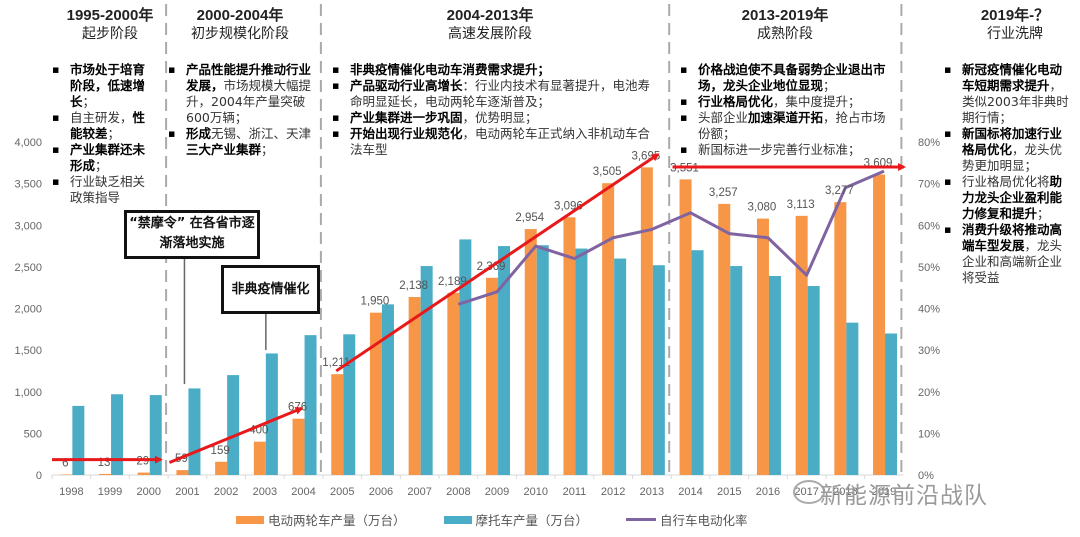 This screenshot has width=1080, height=537. Describe the element at coordinates (419, 492) in the screenshot. I see `x-tick-label: 2007` at that location.